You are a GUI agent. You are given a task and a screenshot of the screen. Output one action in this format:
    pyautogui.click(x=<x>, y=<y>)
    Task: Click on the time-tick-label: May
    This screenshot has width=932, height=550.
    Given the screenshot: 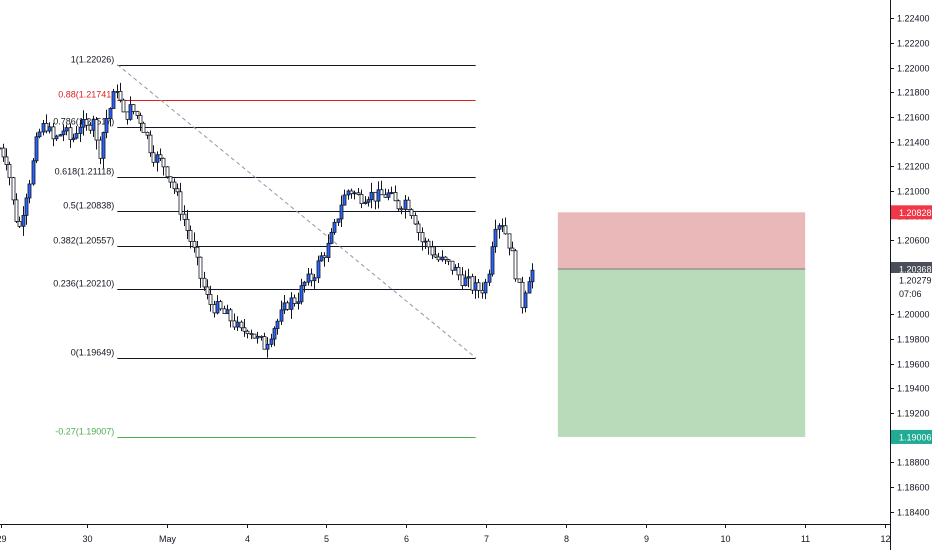 What is the action you would take?
    pyautogui.click(x=168, y=539)
    